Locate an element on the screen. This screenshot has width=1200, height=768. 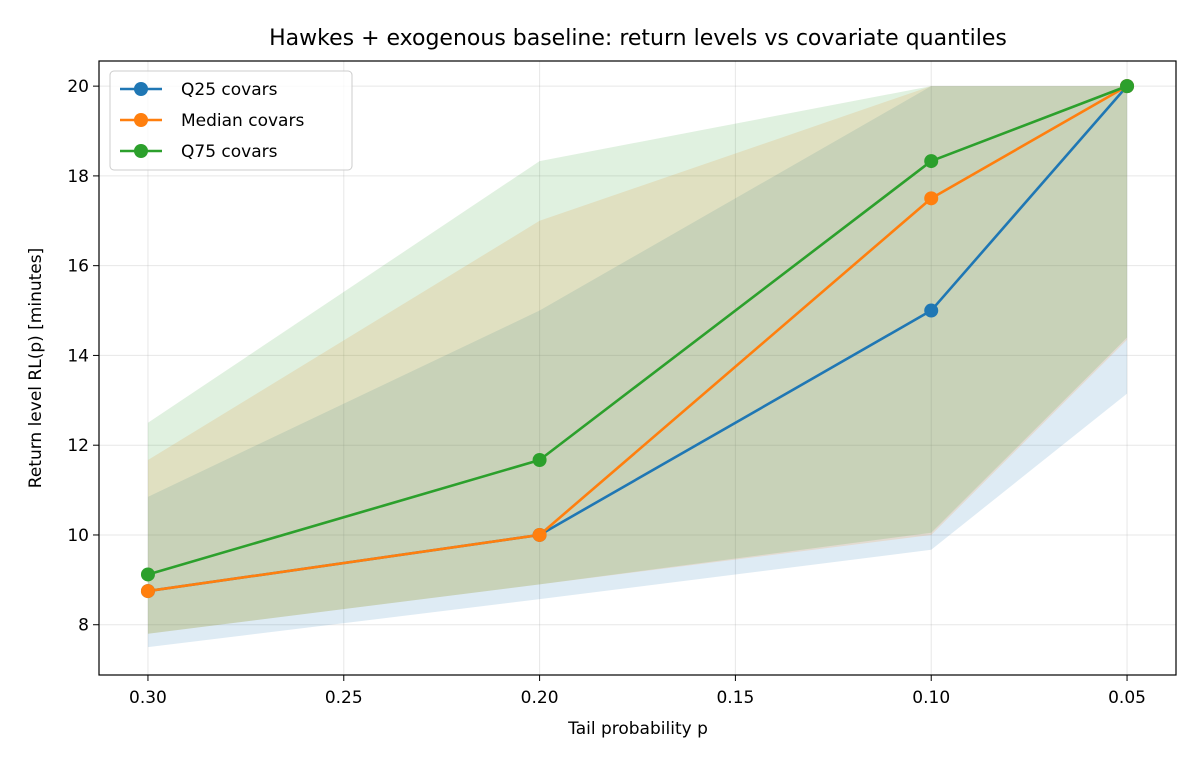
y-tick-label: 10 is located at coordinates (78, 536).